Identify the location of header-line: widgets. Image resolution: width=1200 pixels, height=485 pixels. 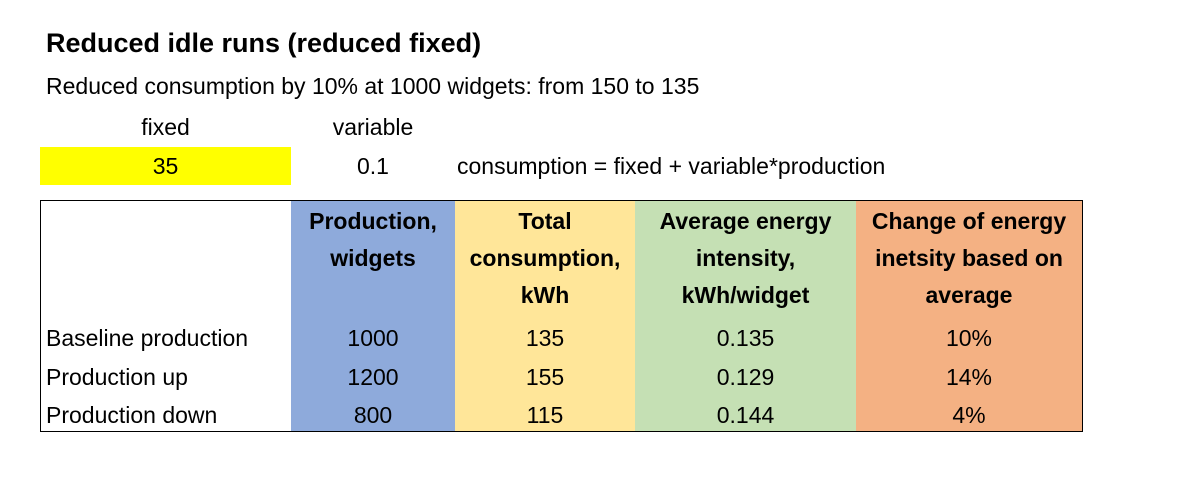
(373, 258).